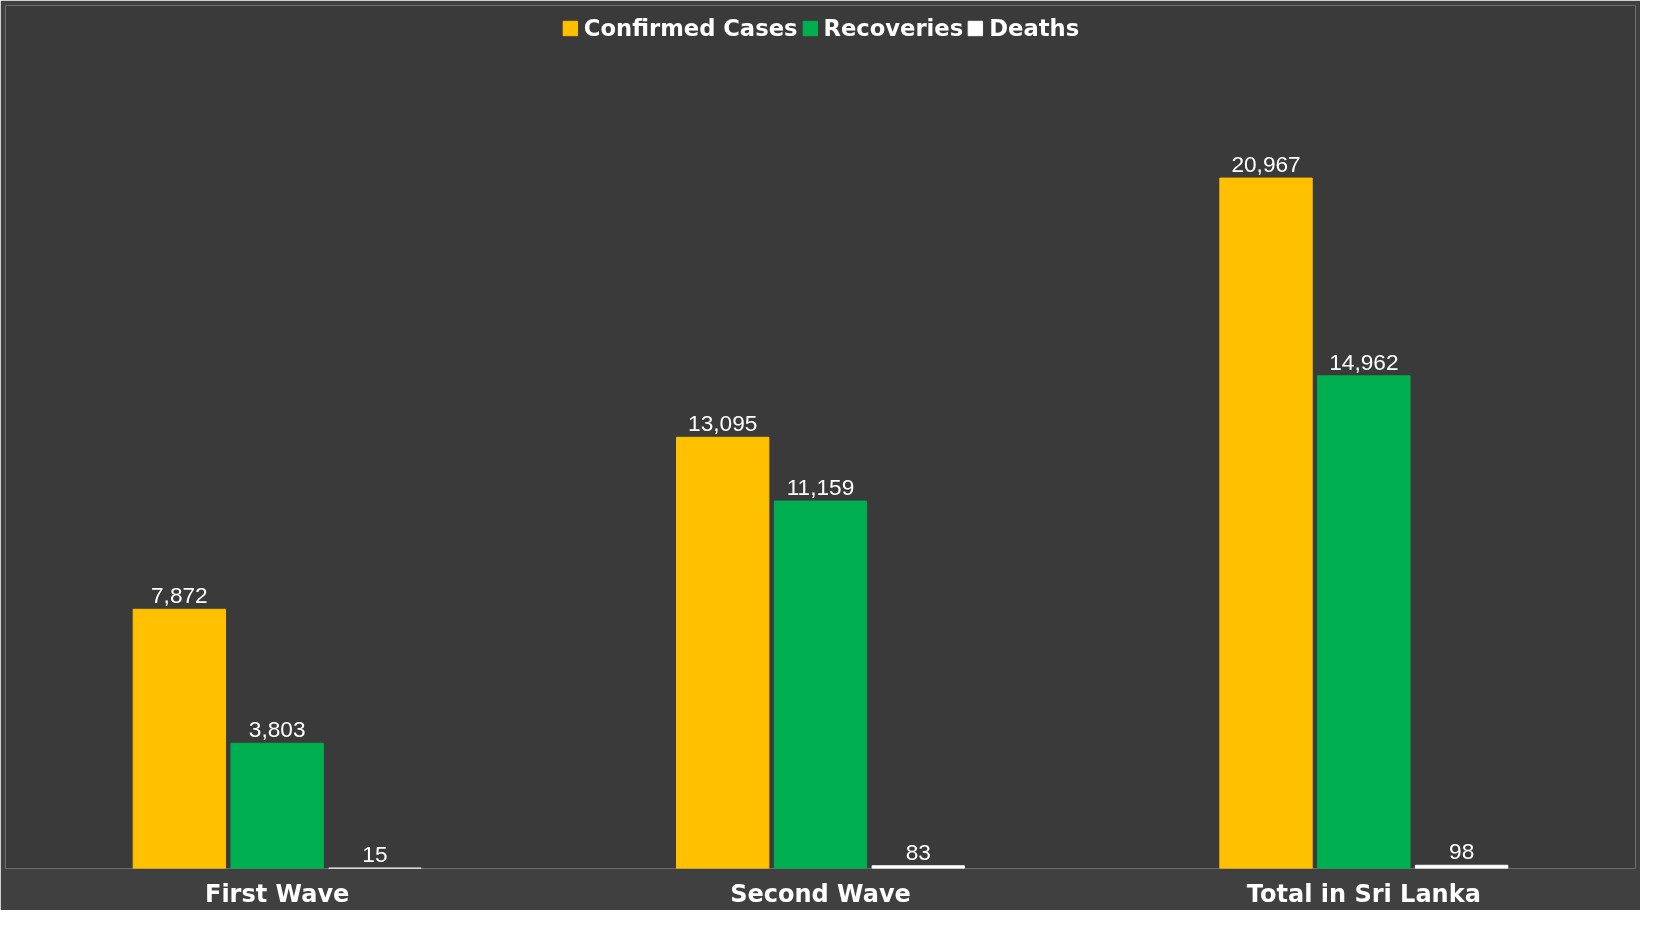 This screenshot has width=1664, height=935. Describe the element at coordinates (690, 28) in the screenshot. I see `legend-label: Confirmed Cases` at that location.